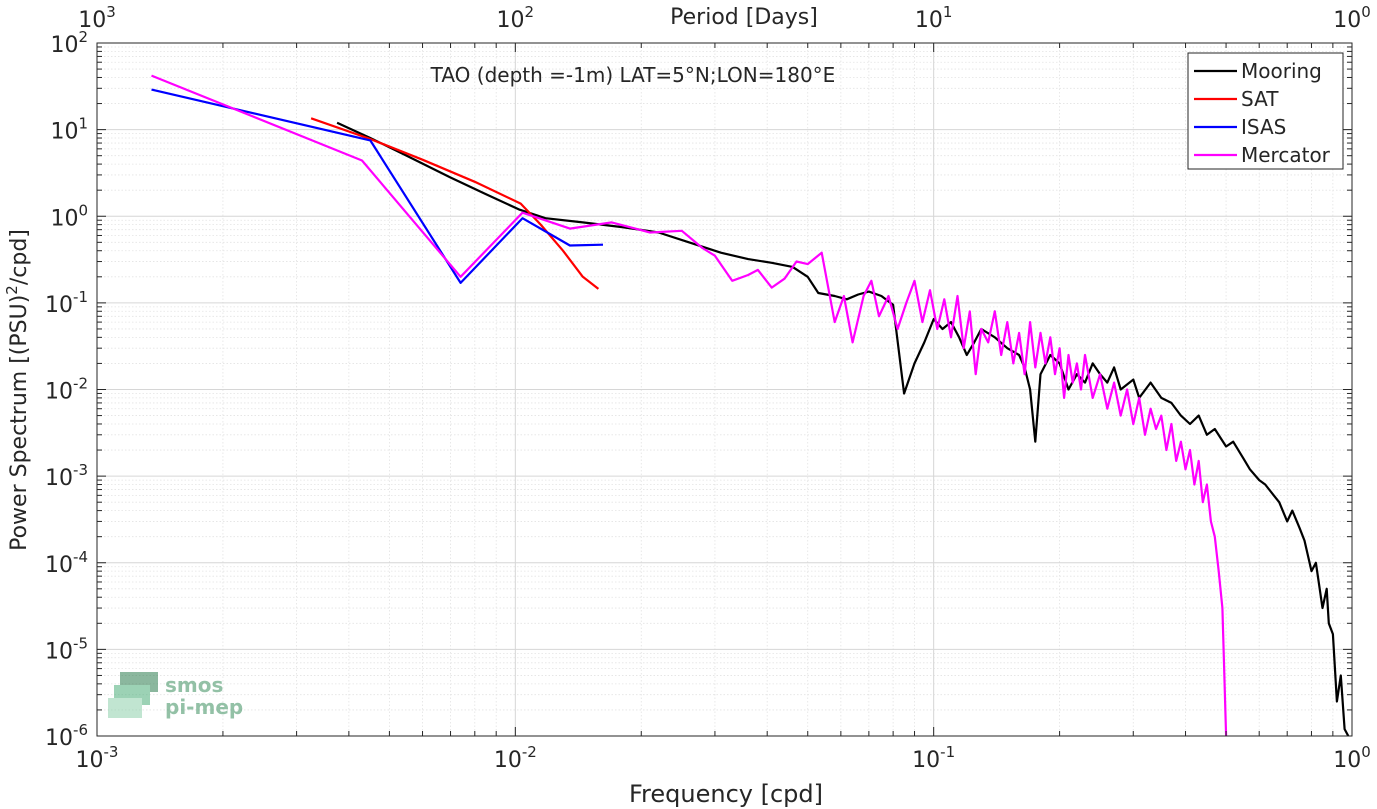 Image resolution: width=1377 pixels, height=809 pixels. I want to click on y-tick-label-exponent: 0, so click(83, 210).